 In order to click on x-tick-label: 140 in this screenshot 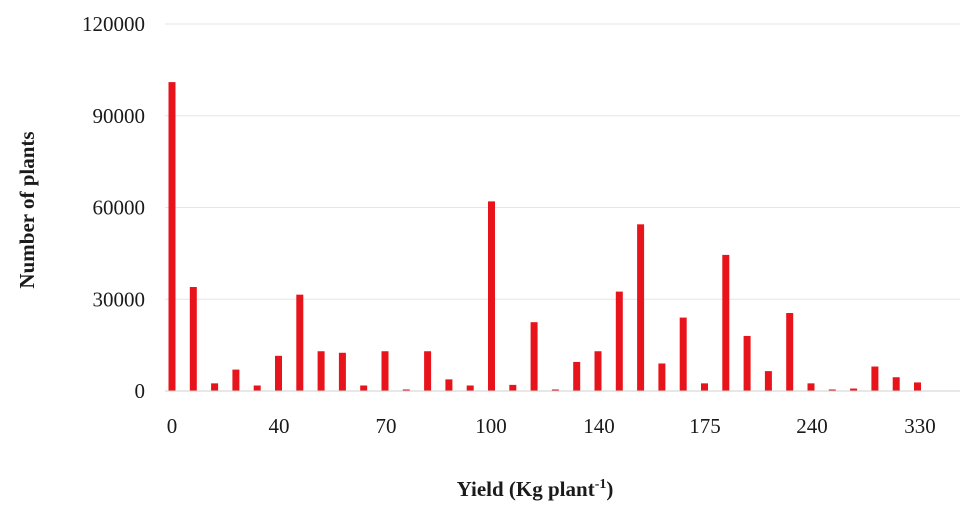, I will do `click(599, 426)`.